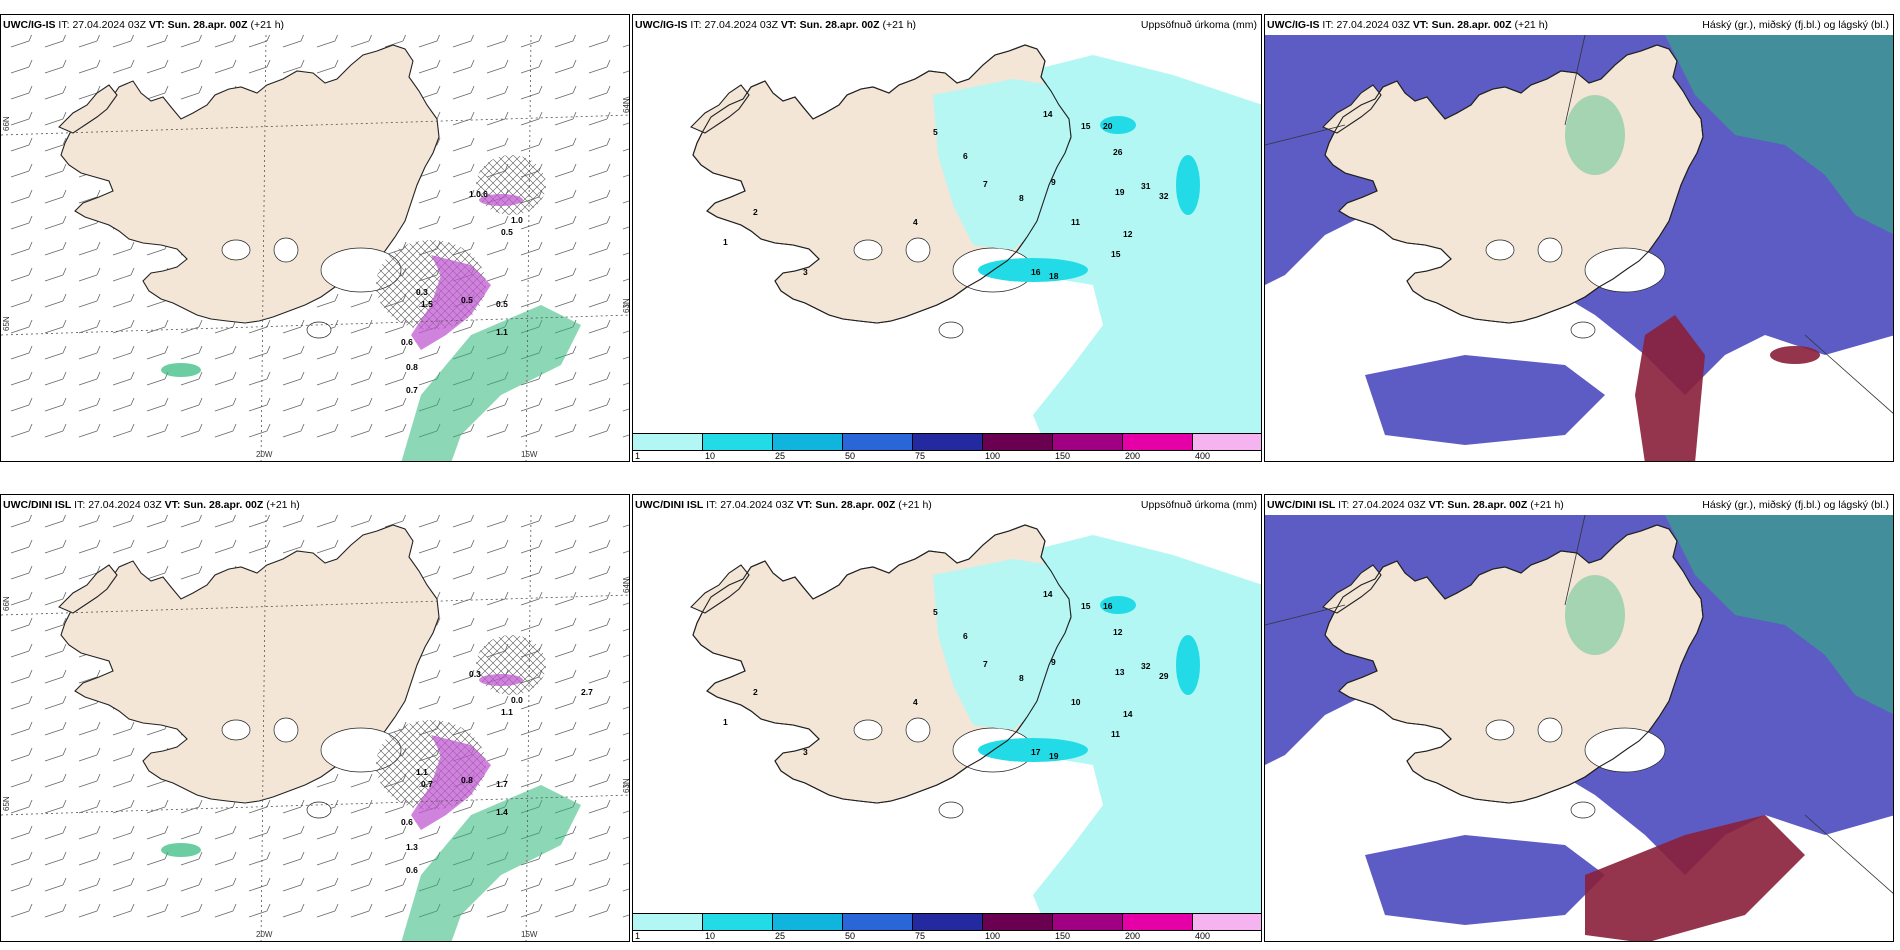 The height and width of the screenshot is (950, 1900). What do you see at coordinates (993, 456) in the screenshot?
I see `colorbar-tick: 100` at bounding box center [993, 456].